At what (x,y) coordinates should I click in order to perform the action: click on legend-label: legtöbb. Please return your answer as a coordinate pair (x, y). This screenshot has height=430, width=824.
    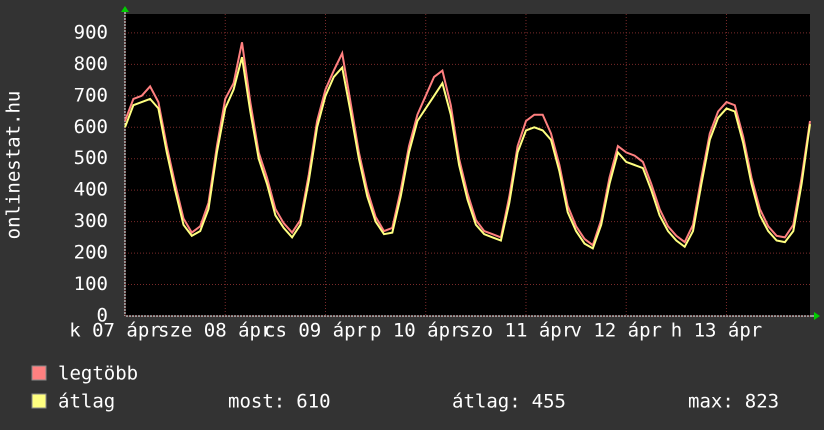
    Looking at the image, I should click on (98, 374).